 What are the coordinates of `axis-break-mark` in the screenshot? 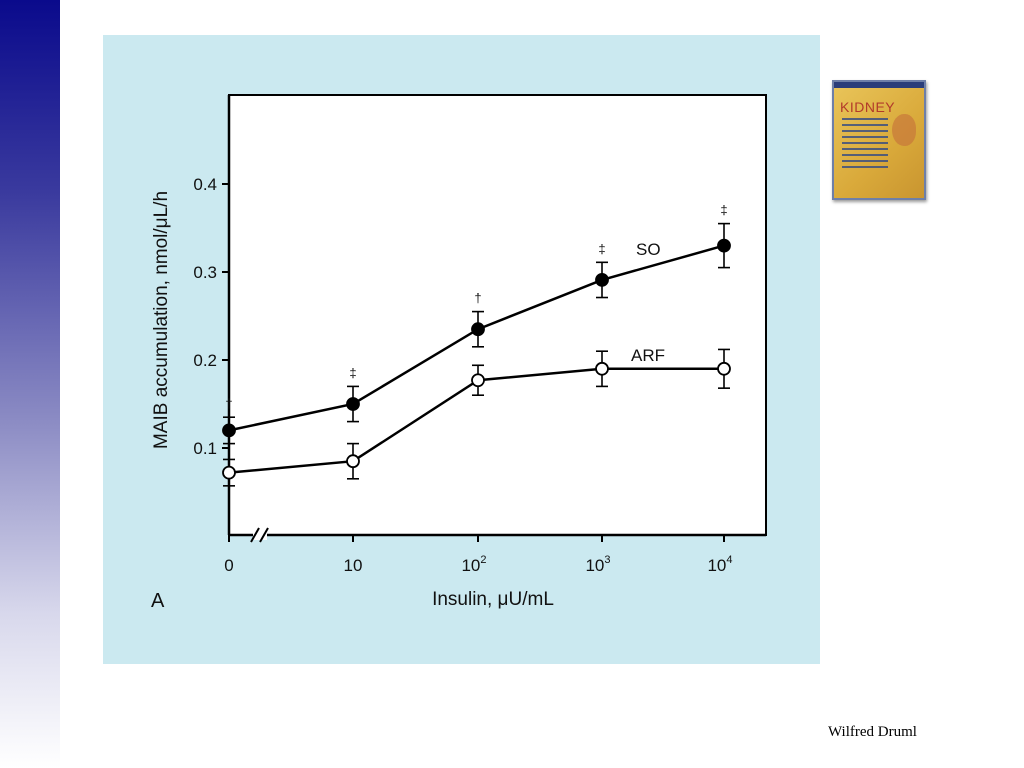 It's located at (259, 535).